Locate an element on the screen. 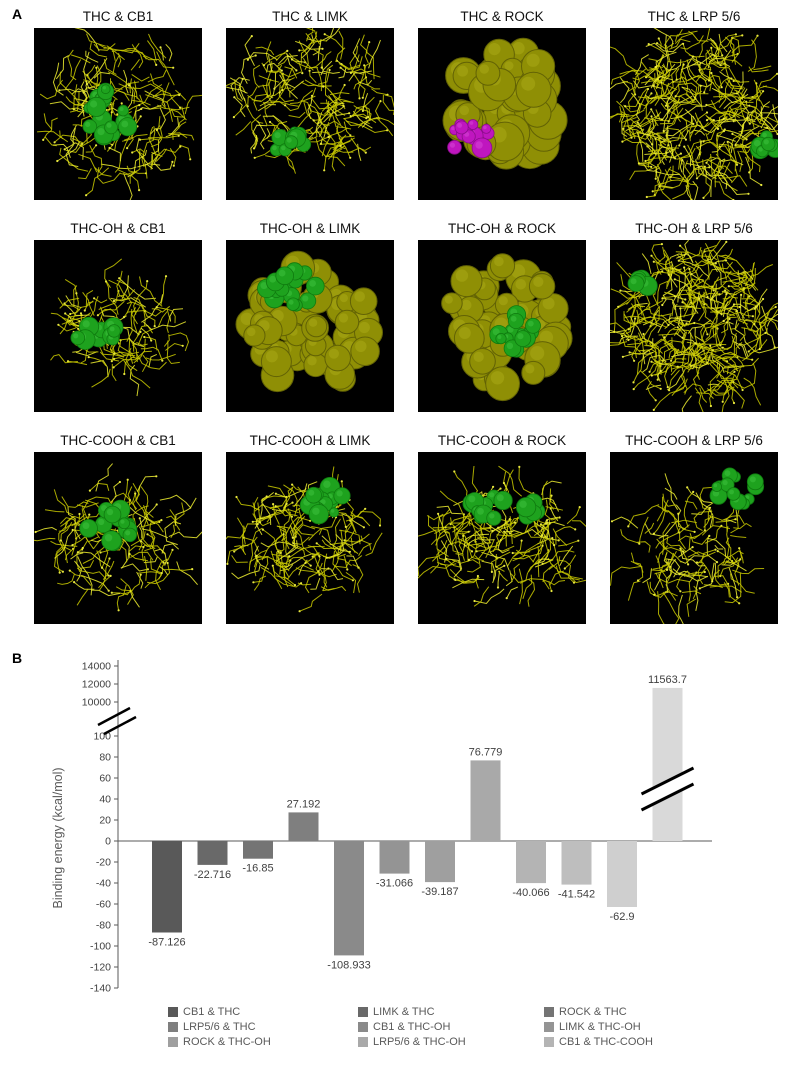 This screenshot has width=785, height=1065. mol-cell: THC & ROCK is located at coordinates (502, 103).